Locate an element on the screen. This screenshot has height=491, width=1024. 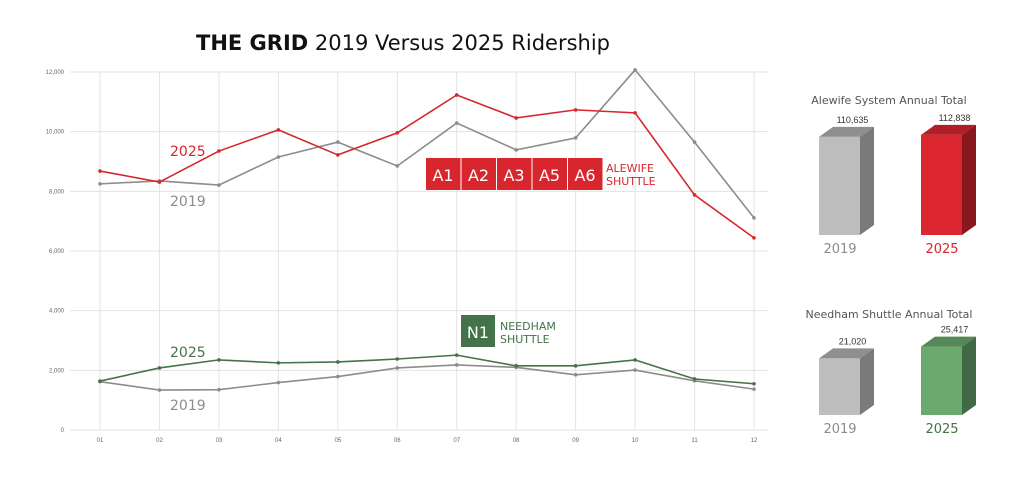
x-tick-label: 08 is located at coordinates (516, 441).